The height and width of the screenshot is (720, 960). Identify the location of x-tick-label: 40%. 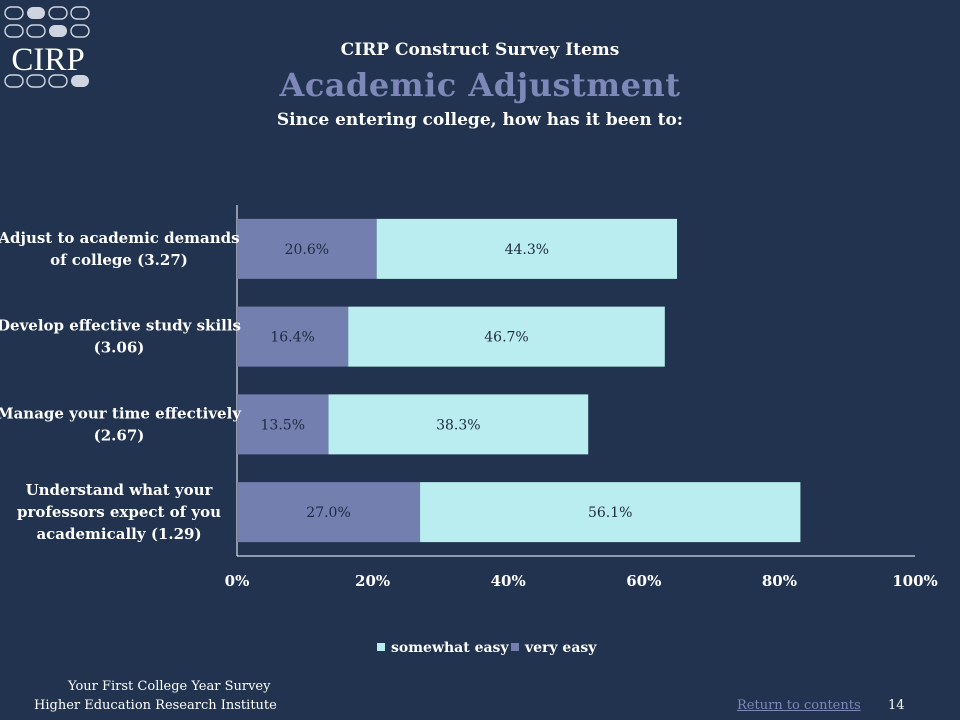
(508, 581).